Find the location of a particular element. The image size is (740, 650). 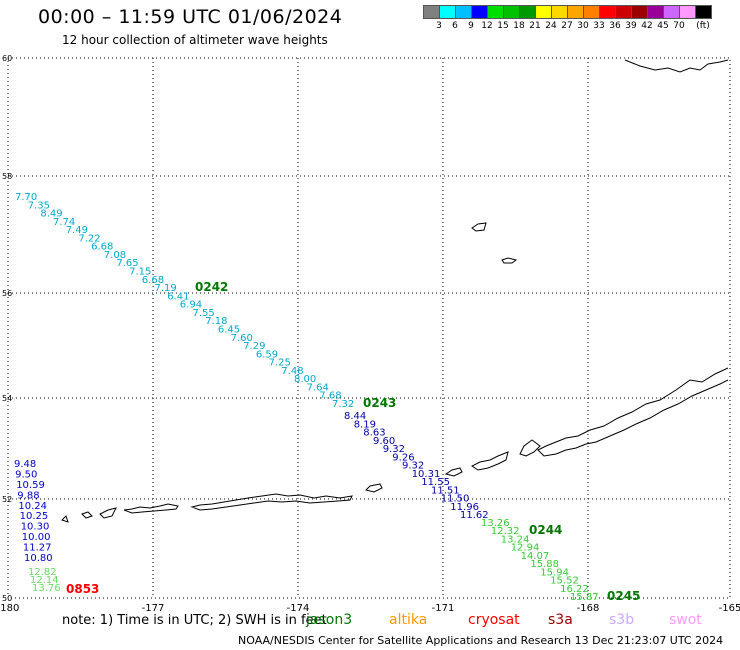

swh-value-0243: 11.62 is located at coordinates (474, 515).